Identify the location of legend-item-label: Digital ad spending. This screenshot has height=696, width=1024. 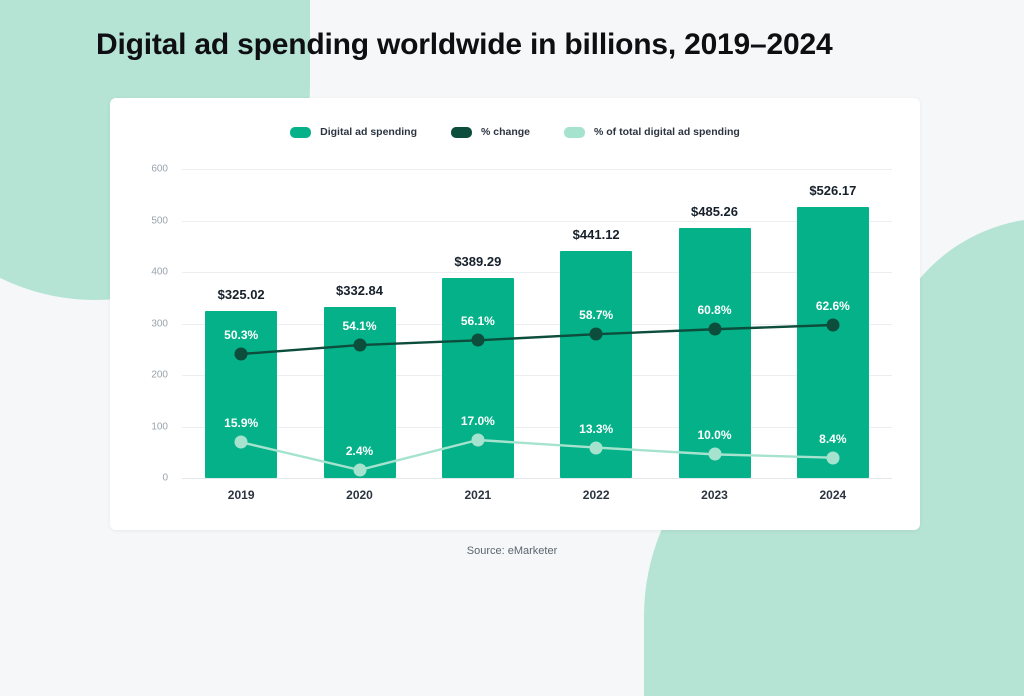
(368, 132).